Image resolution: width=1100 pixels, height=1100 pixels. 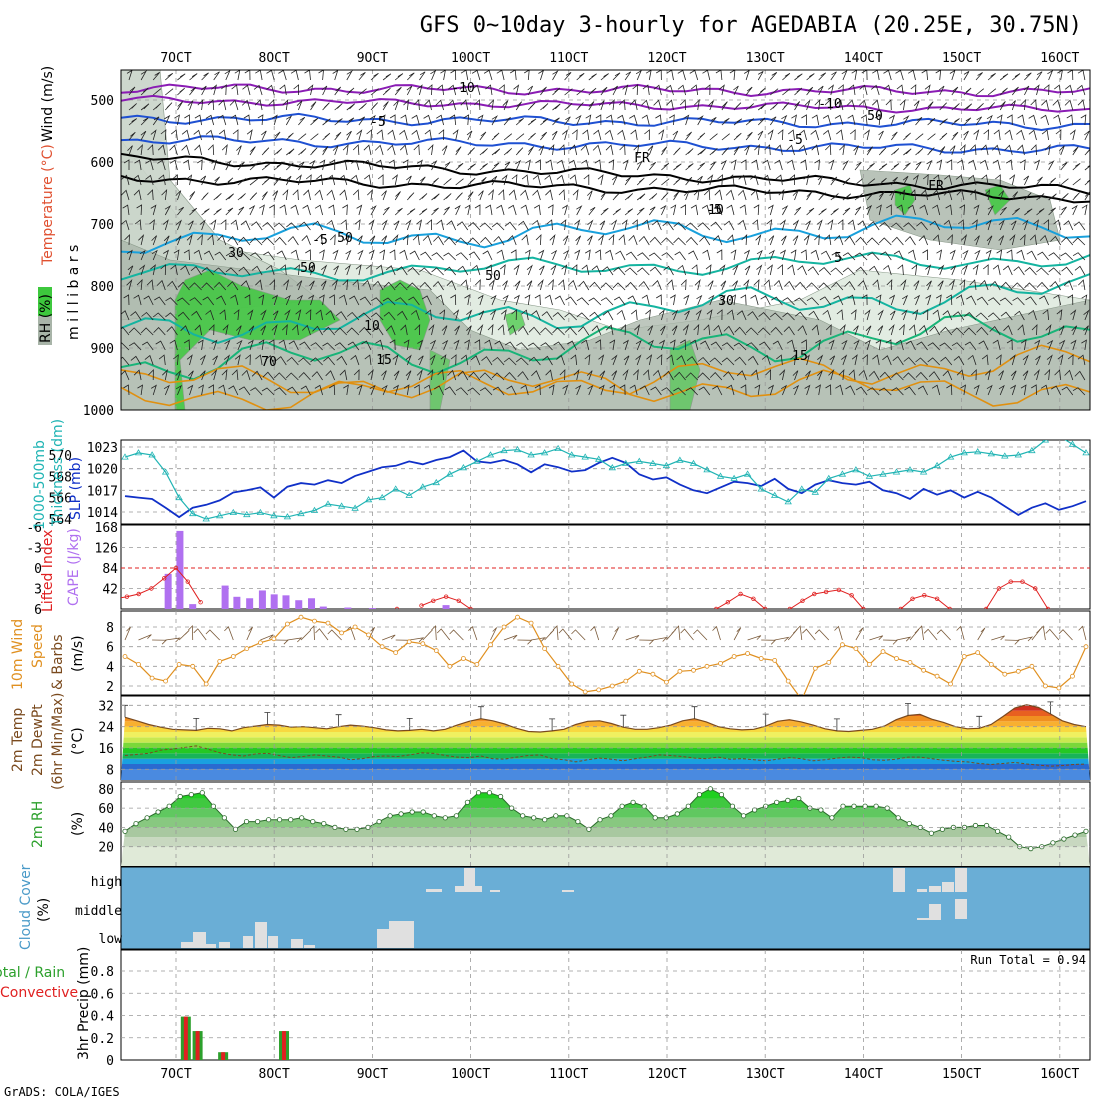 What do you see at coordinates (74, 292) in the screenshot?
I see `ylabel-millibars: m i l l i b a r s` at bounding box center [74, 292].